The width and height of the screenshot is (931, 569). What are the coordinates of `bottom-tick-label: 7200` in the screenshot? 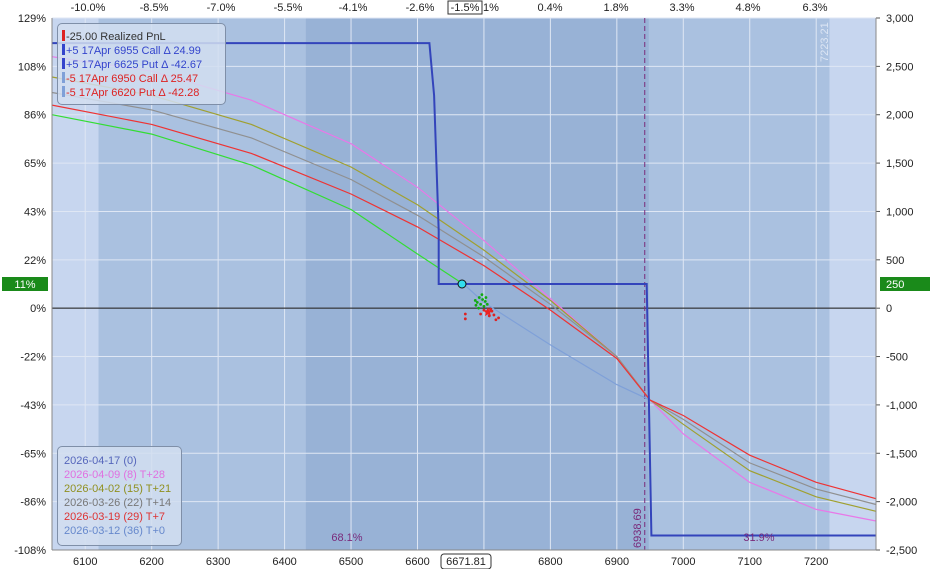 It's located at (816, 562).